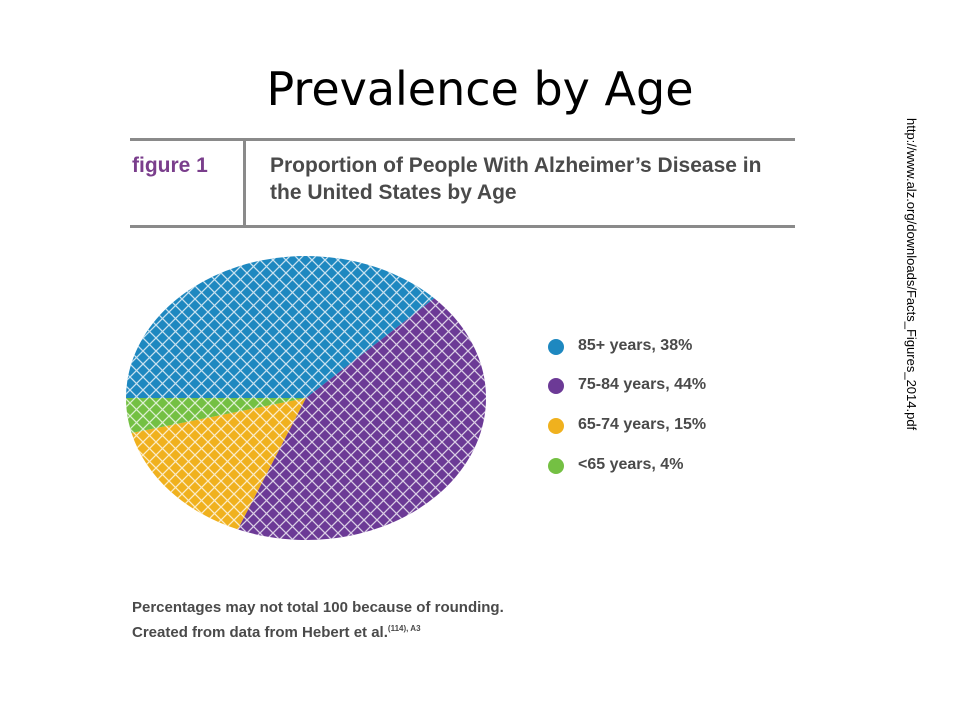 The image size is (960, 720). I want to click on legend-label: 75-84 years, 44%, so click(642, 384).